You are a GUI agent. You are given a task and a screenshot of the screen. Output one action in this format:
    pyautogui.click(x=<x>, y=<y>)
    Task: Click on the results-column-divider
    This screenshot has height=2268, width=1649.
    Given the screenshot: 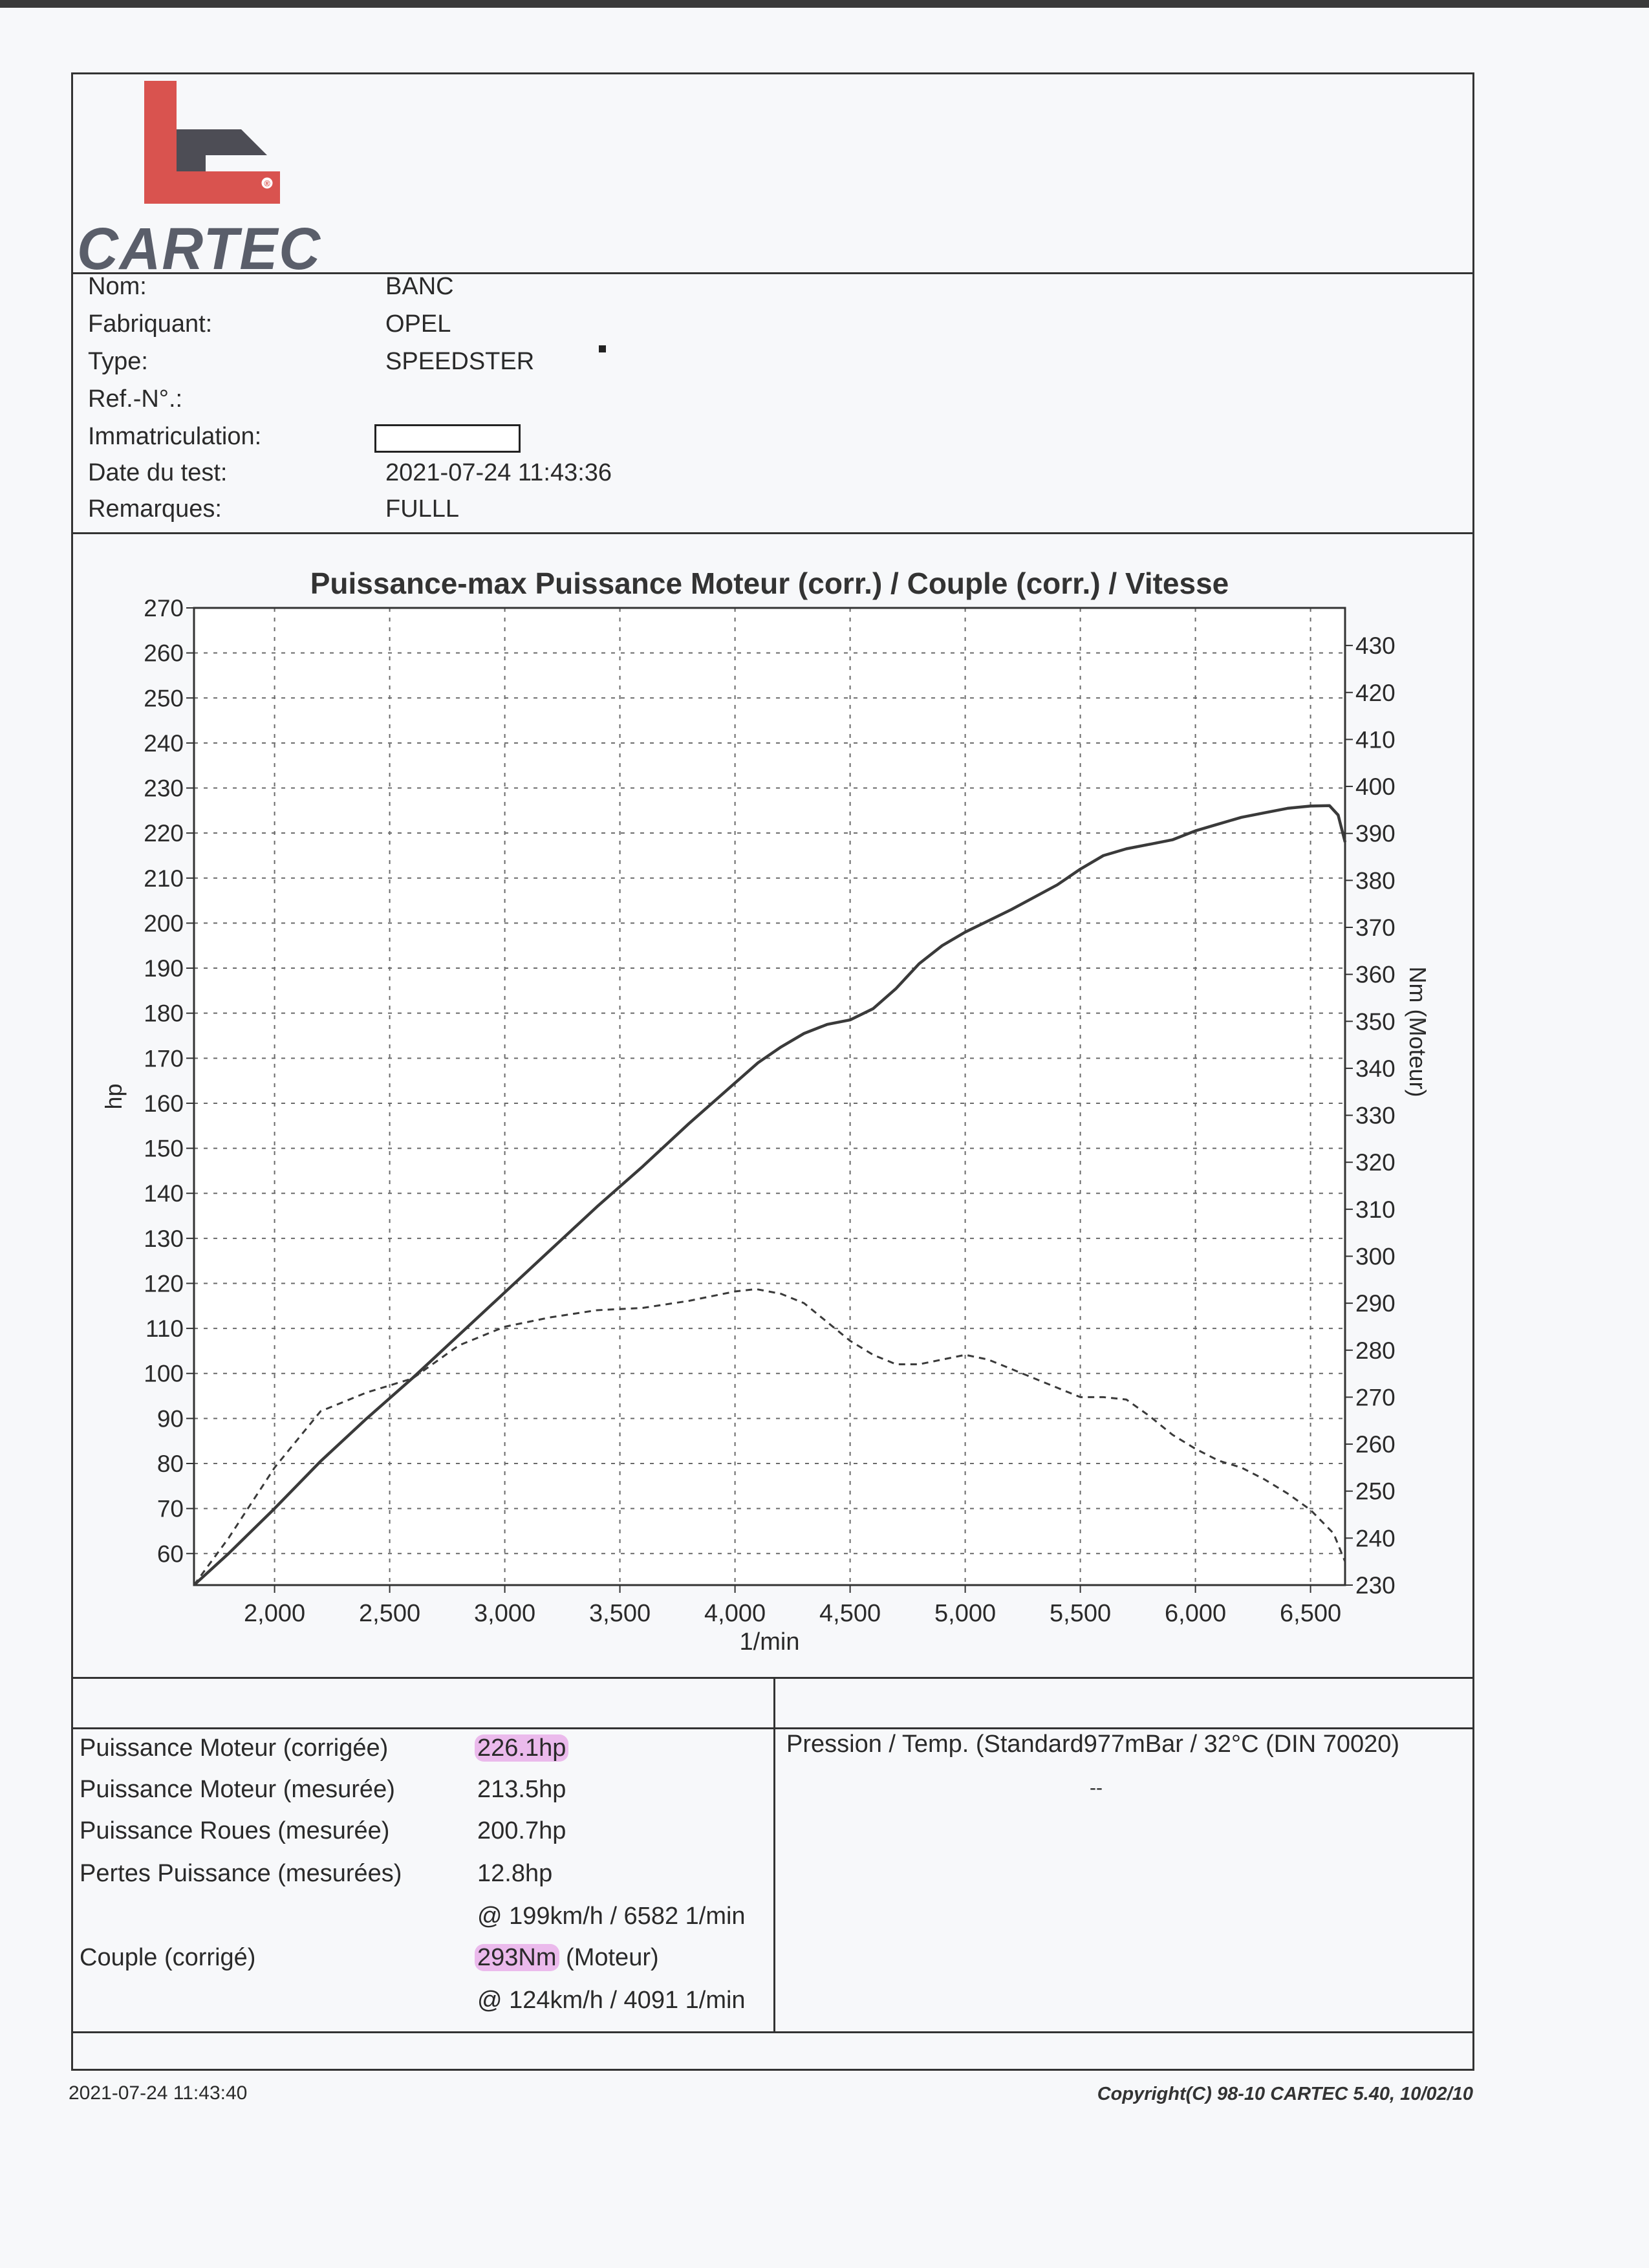 What is the action you would take?
    pyautogui.click(x=774, y=1854)
    